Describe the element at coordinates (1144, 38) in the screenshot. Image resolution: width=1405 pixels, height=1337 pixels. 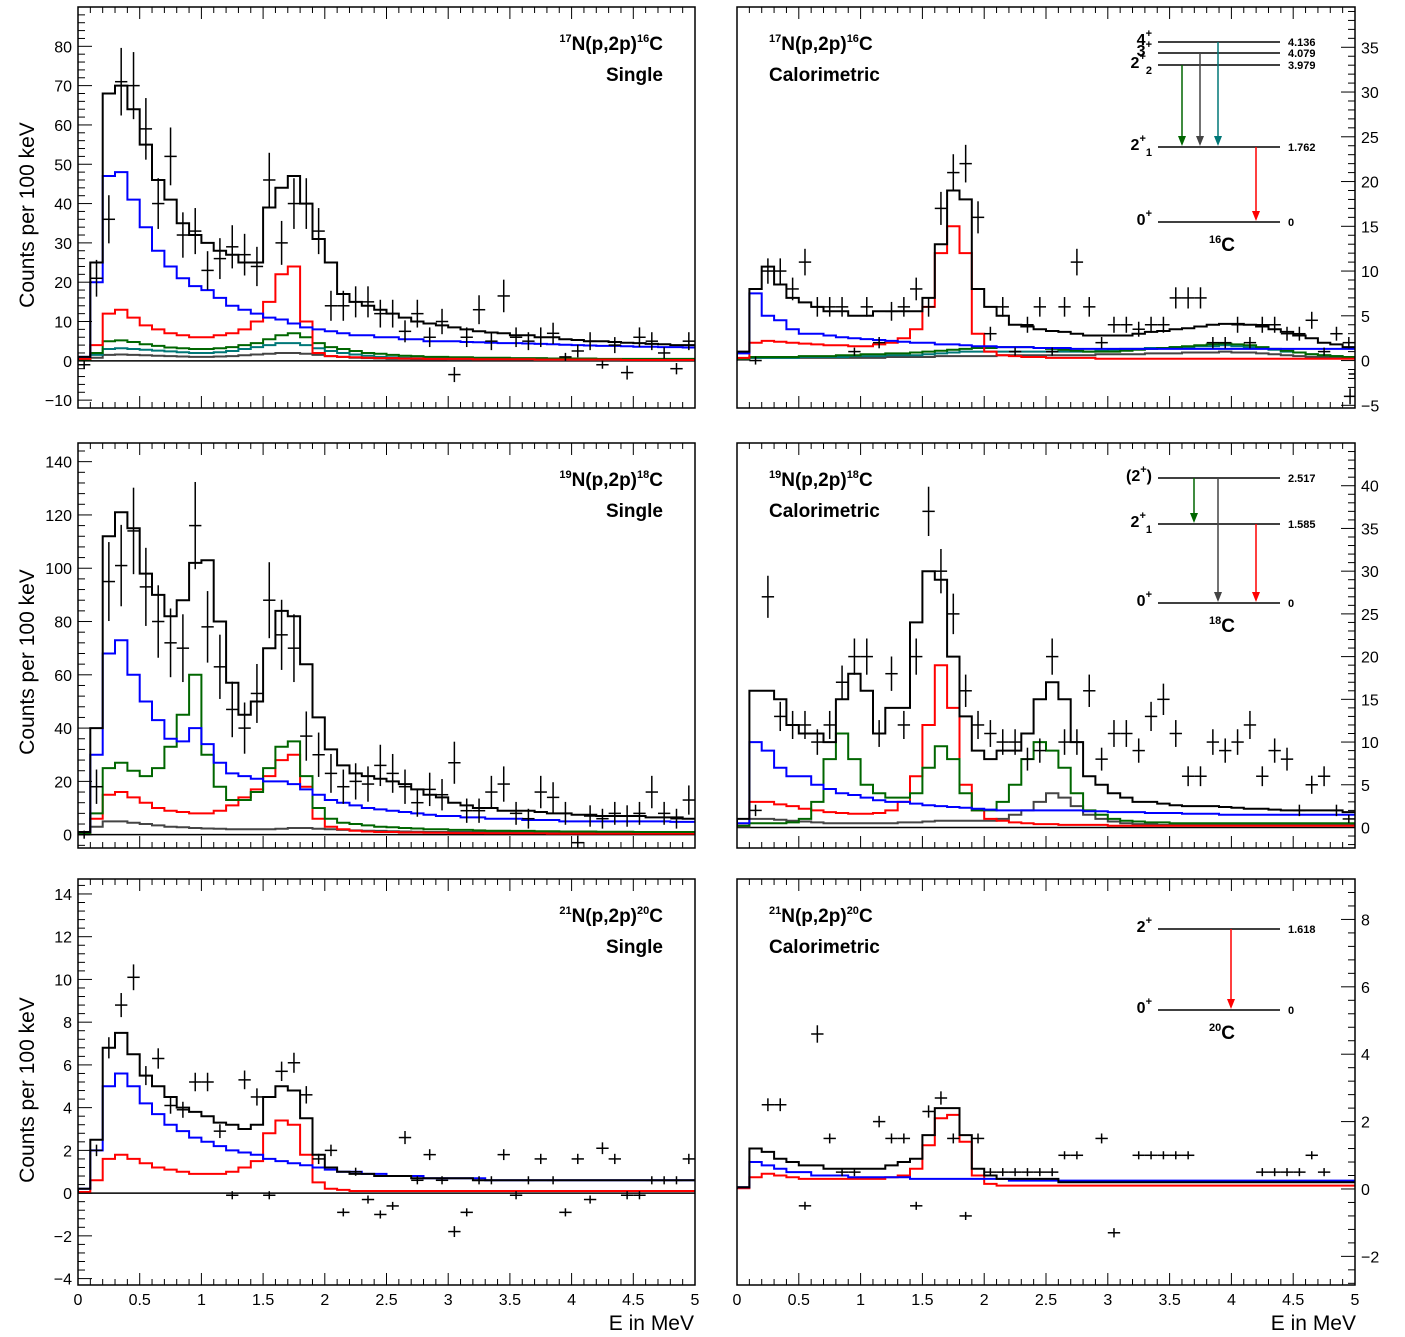
I see `level-label: 4+` at that location.